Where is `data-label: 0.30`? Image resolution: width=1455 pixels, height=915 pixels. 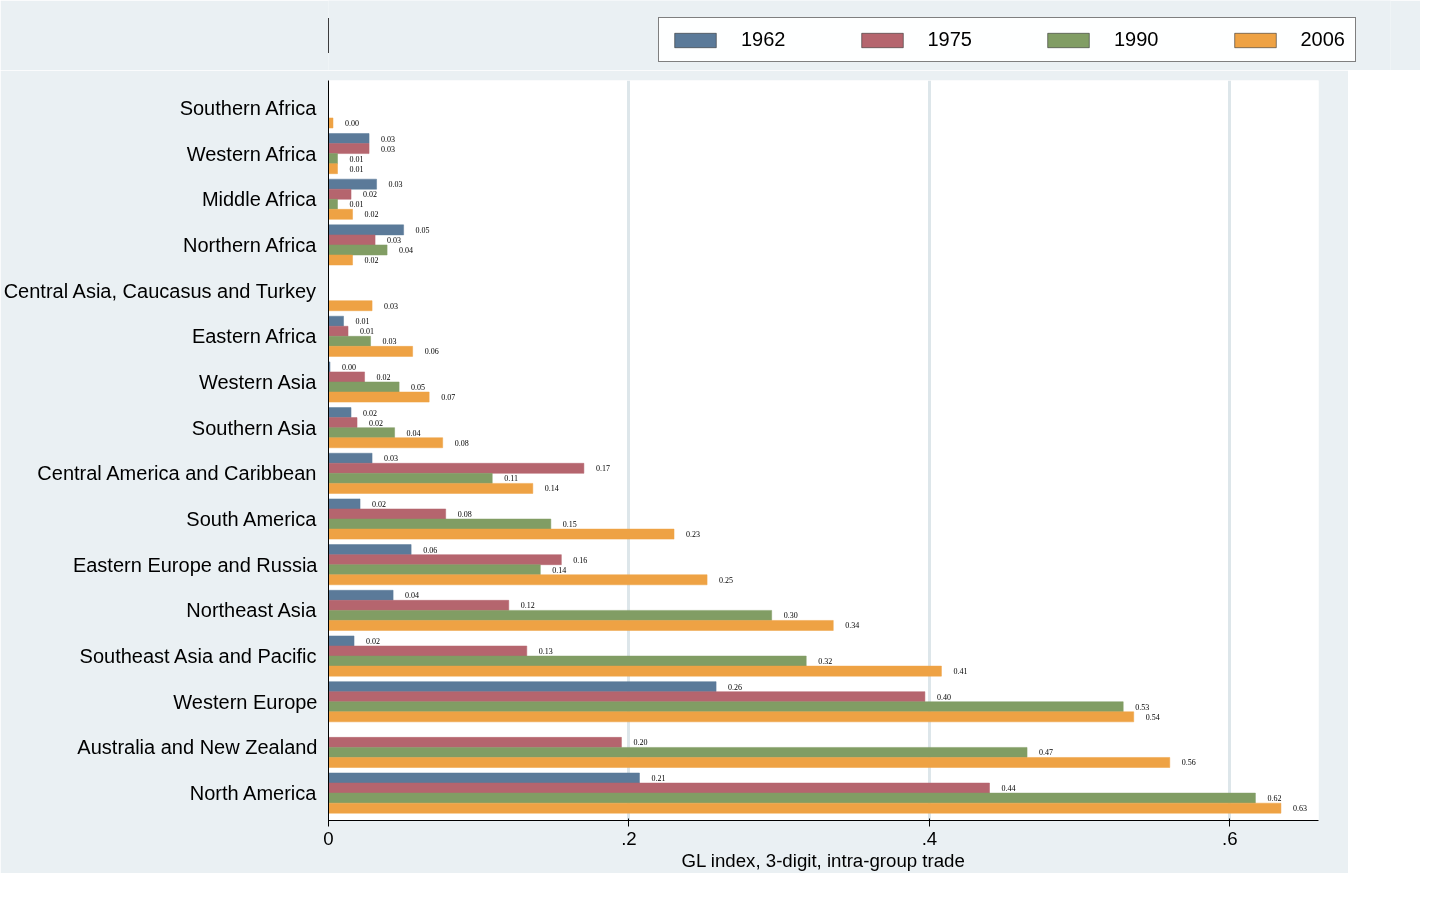
data-label: 0.30 is located at coordinates (790, 616).